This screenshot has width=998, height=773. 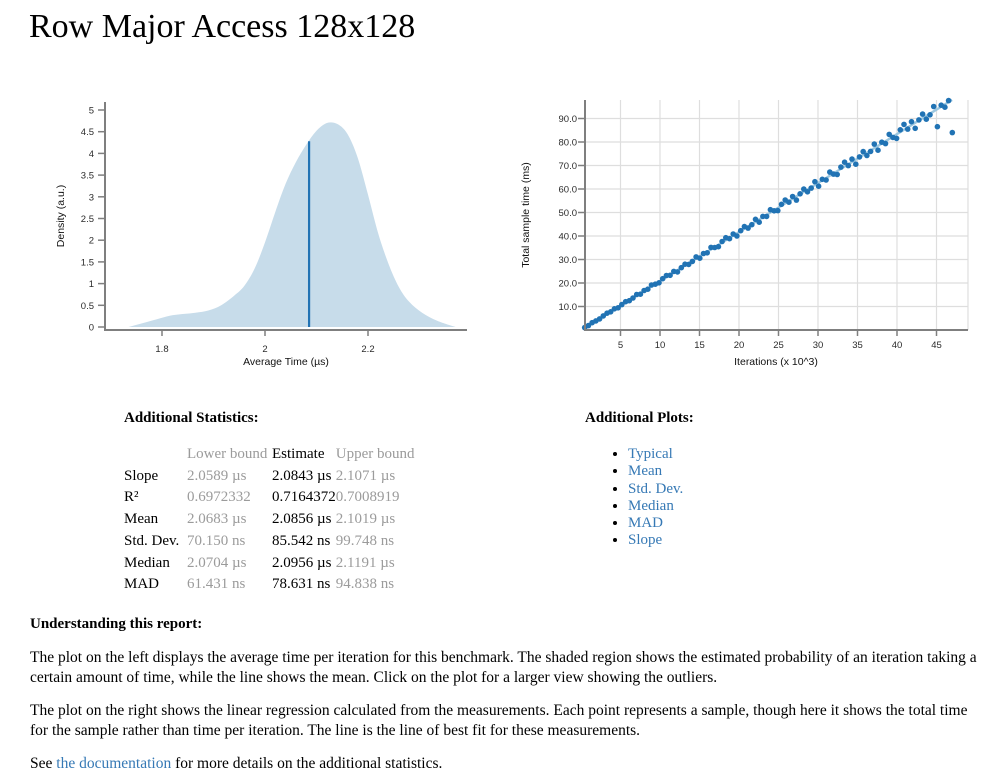 What do you see at coordinates (87, 132) in the screenshot?
I see `y-tick-label: 4.5` at bounding box center [87, 132].